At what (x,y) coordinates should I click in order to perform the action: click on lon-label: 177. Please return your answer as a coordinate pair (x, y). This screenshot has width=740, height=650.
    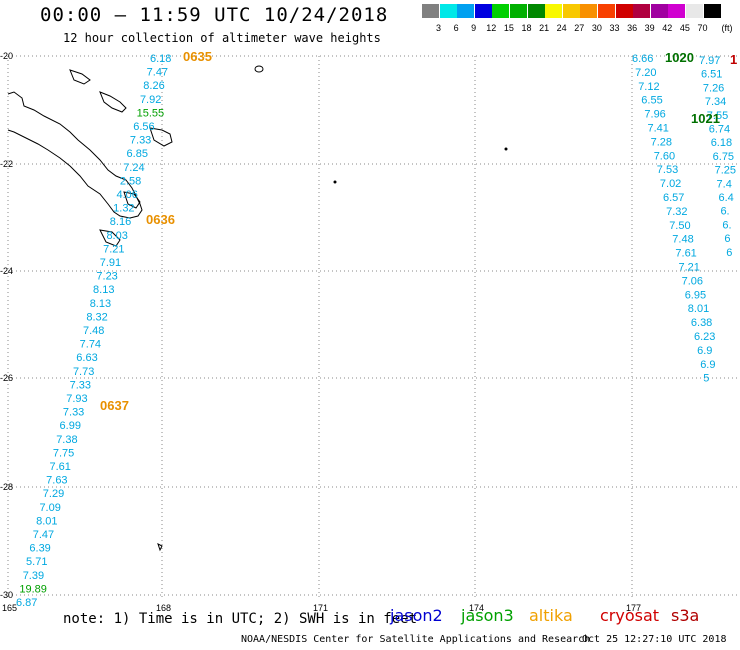
    Looking at the image, I should click on (633, 608).